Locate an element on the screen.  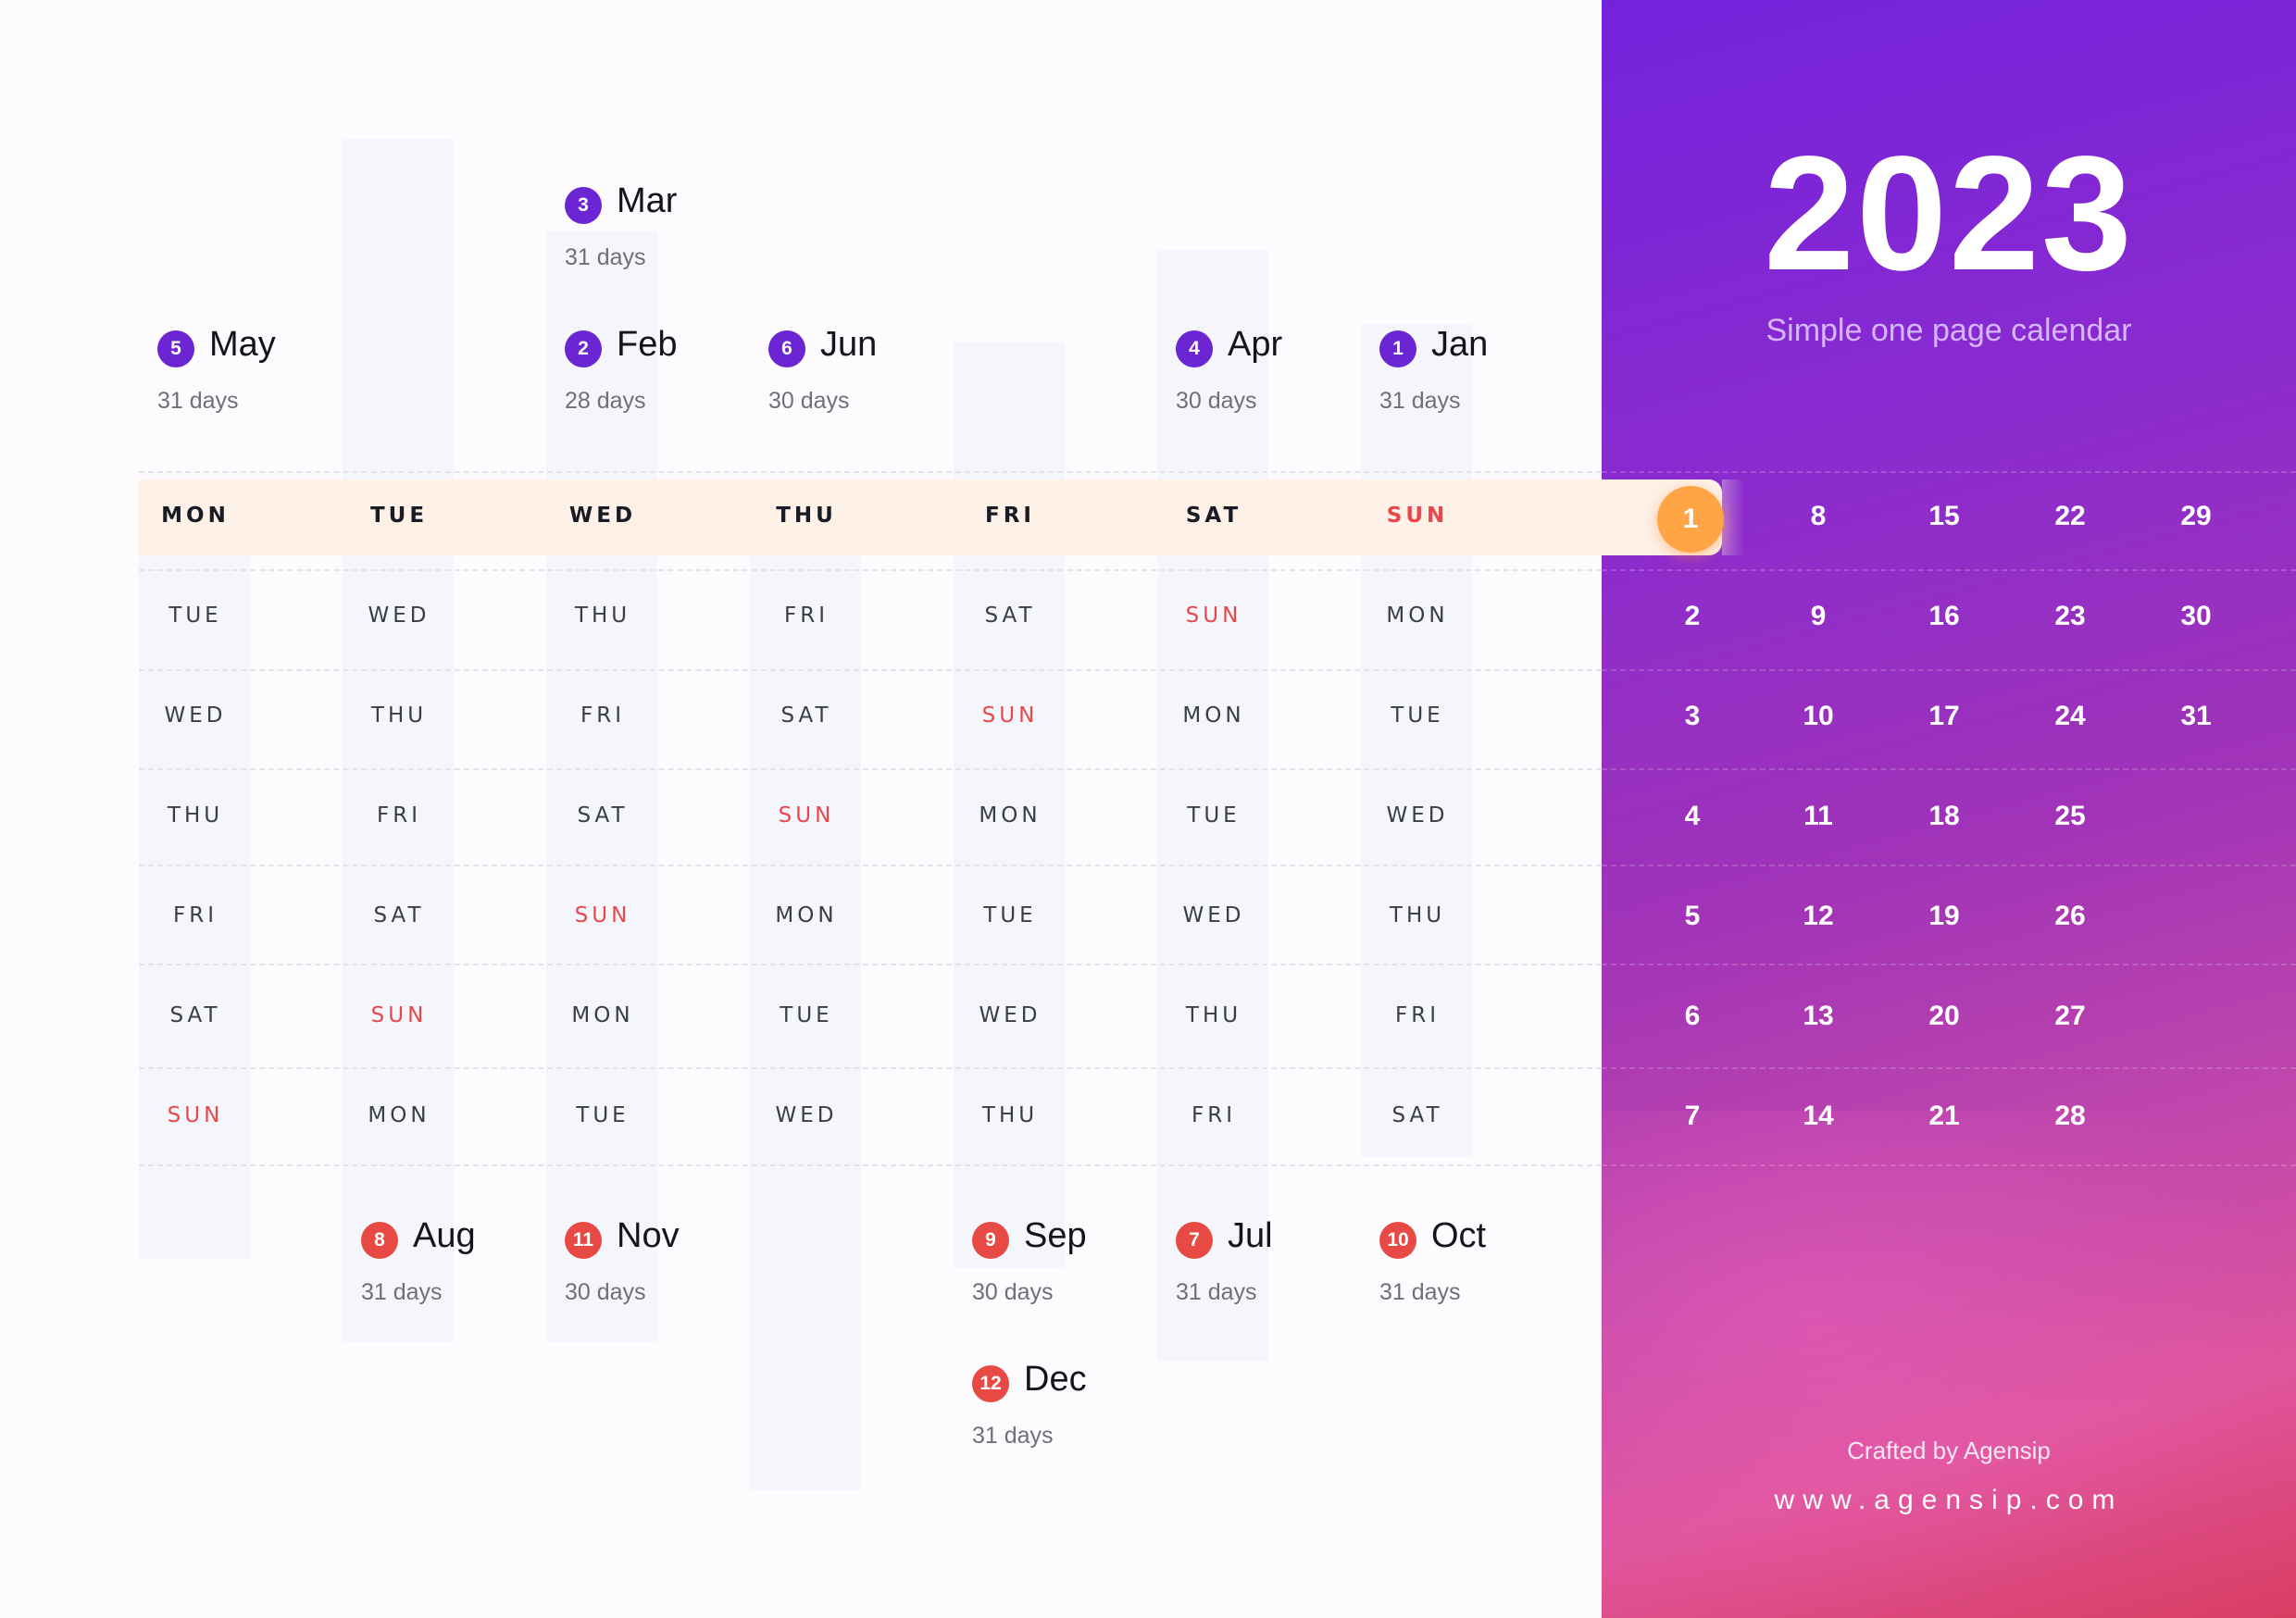
date-cell: 24 is located at coordinates (2070, 716).